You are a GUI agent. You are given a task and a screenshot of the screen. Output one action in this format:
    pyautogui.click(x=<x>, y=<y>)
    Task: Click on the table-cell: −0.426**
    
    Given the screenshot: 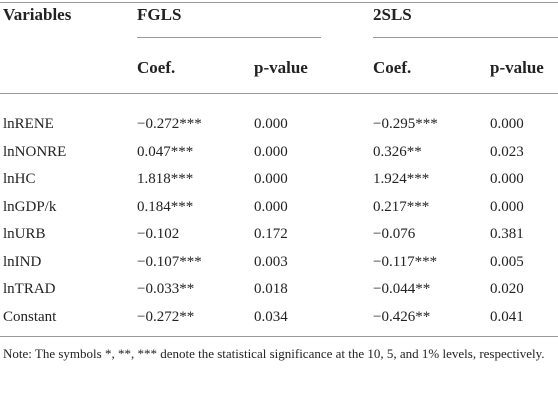 What is the action you would take?
    pyautogui.click(x=402, y=316)
    